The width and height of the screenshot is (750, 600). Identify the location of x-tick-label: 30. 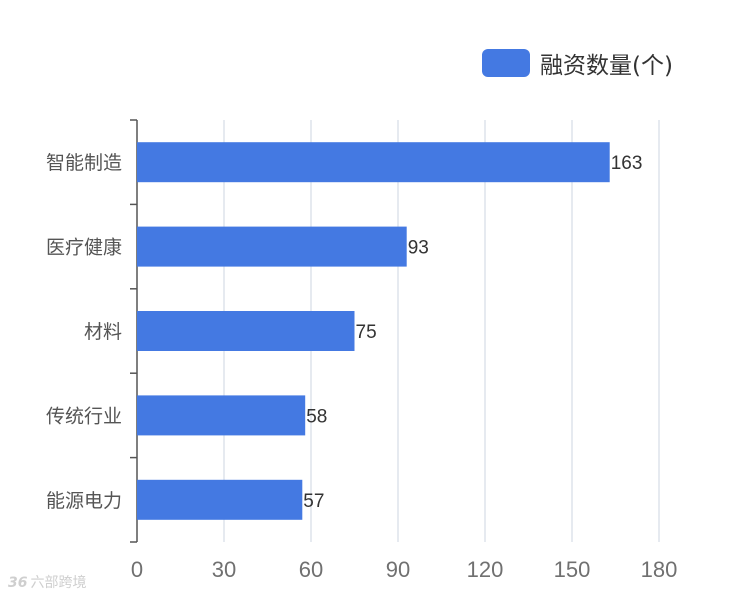
(224, 569).